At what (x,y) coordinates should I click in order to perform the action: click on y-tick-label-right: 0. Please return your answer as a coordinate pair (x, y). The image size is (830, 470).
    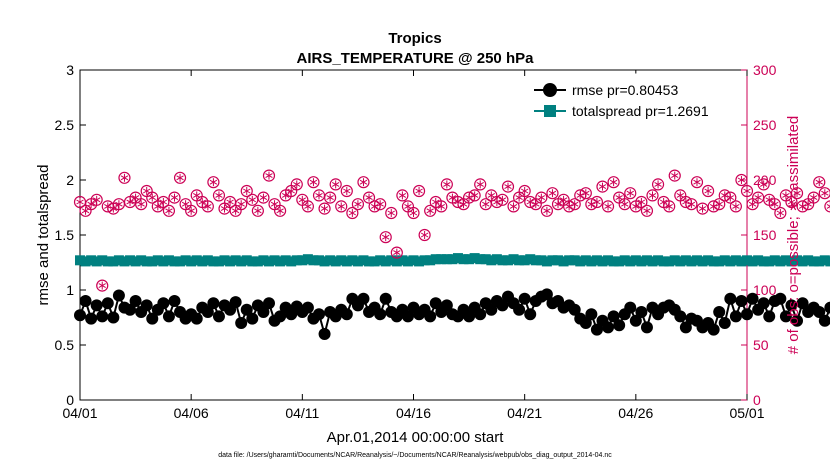
    Looking at the image, I should click on (757, 400).